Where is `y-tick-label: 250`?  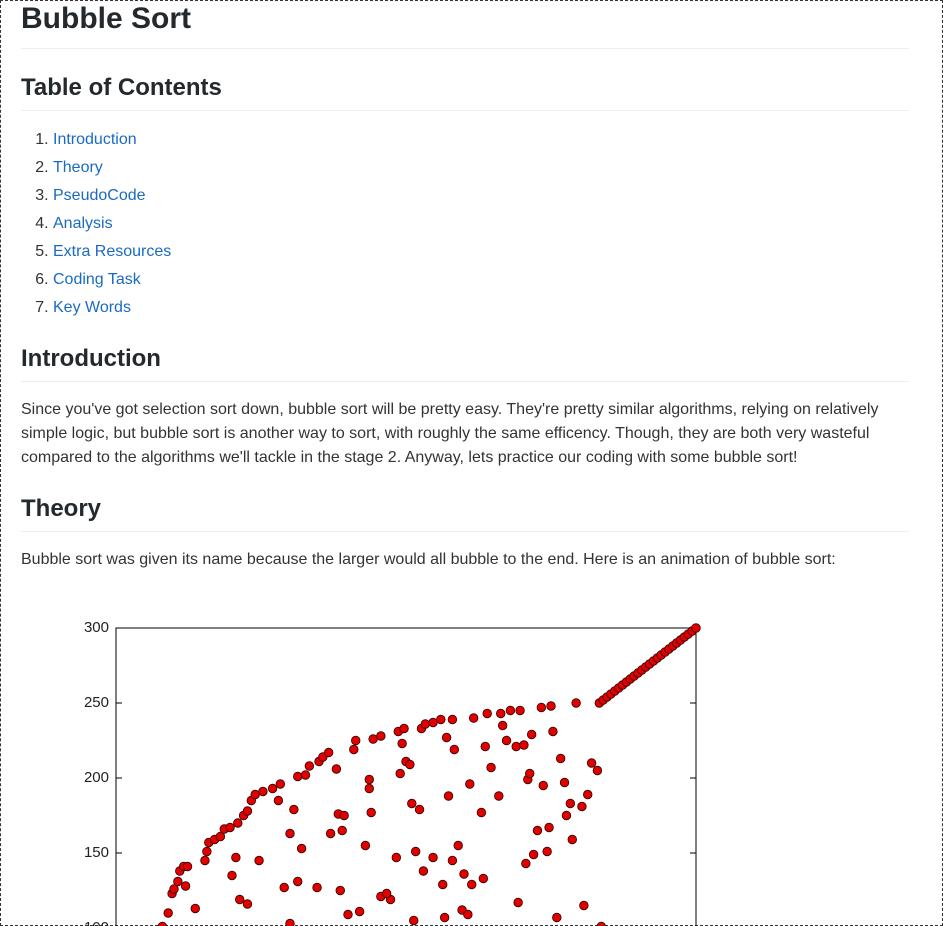
y-tick-label: 250 is located at coordinates (96, 702).